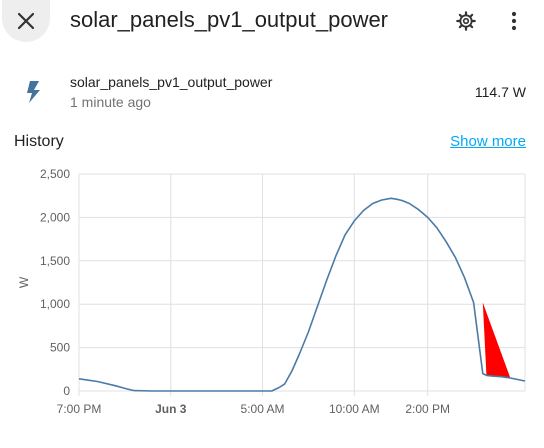 The height and width of the screenshot is (448, 544). What do you see at coordinates (488, 141) in the screenshot?
I see `show-more-link: Show more` at bounding box center [488, 141].